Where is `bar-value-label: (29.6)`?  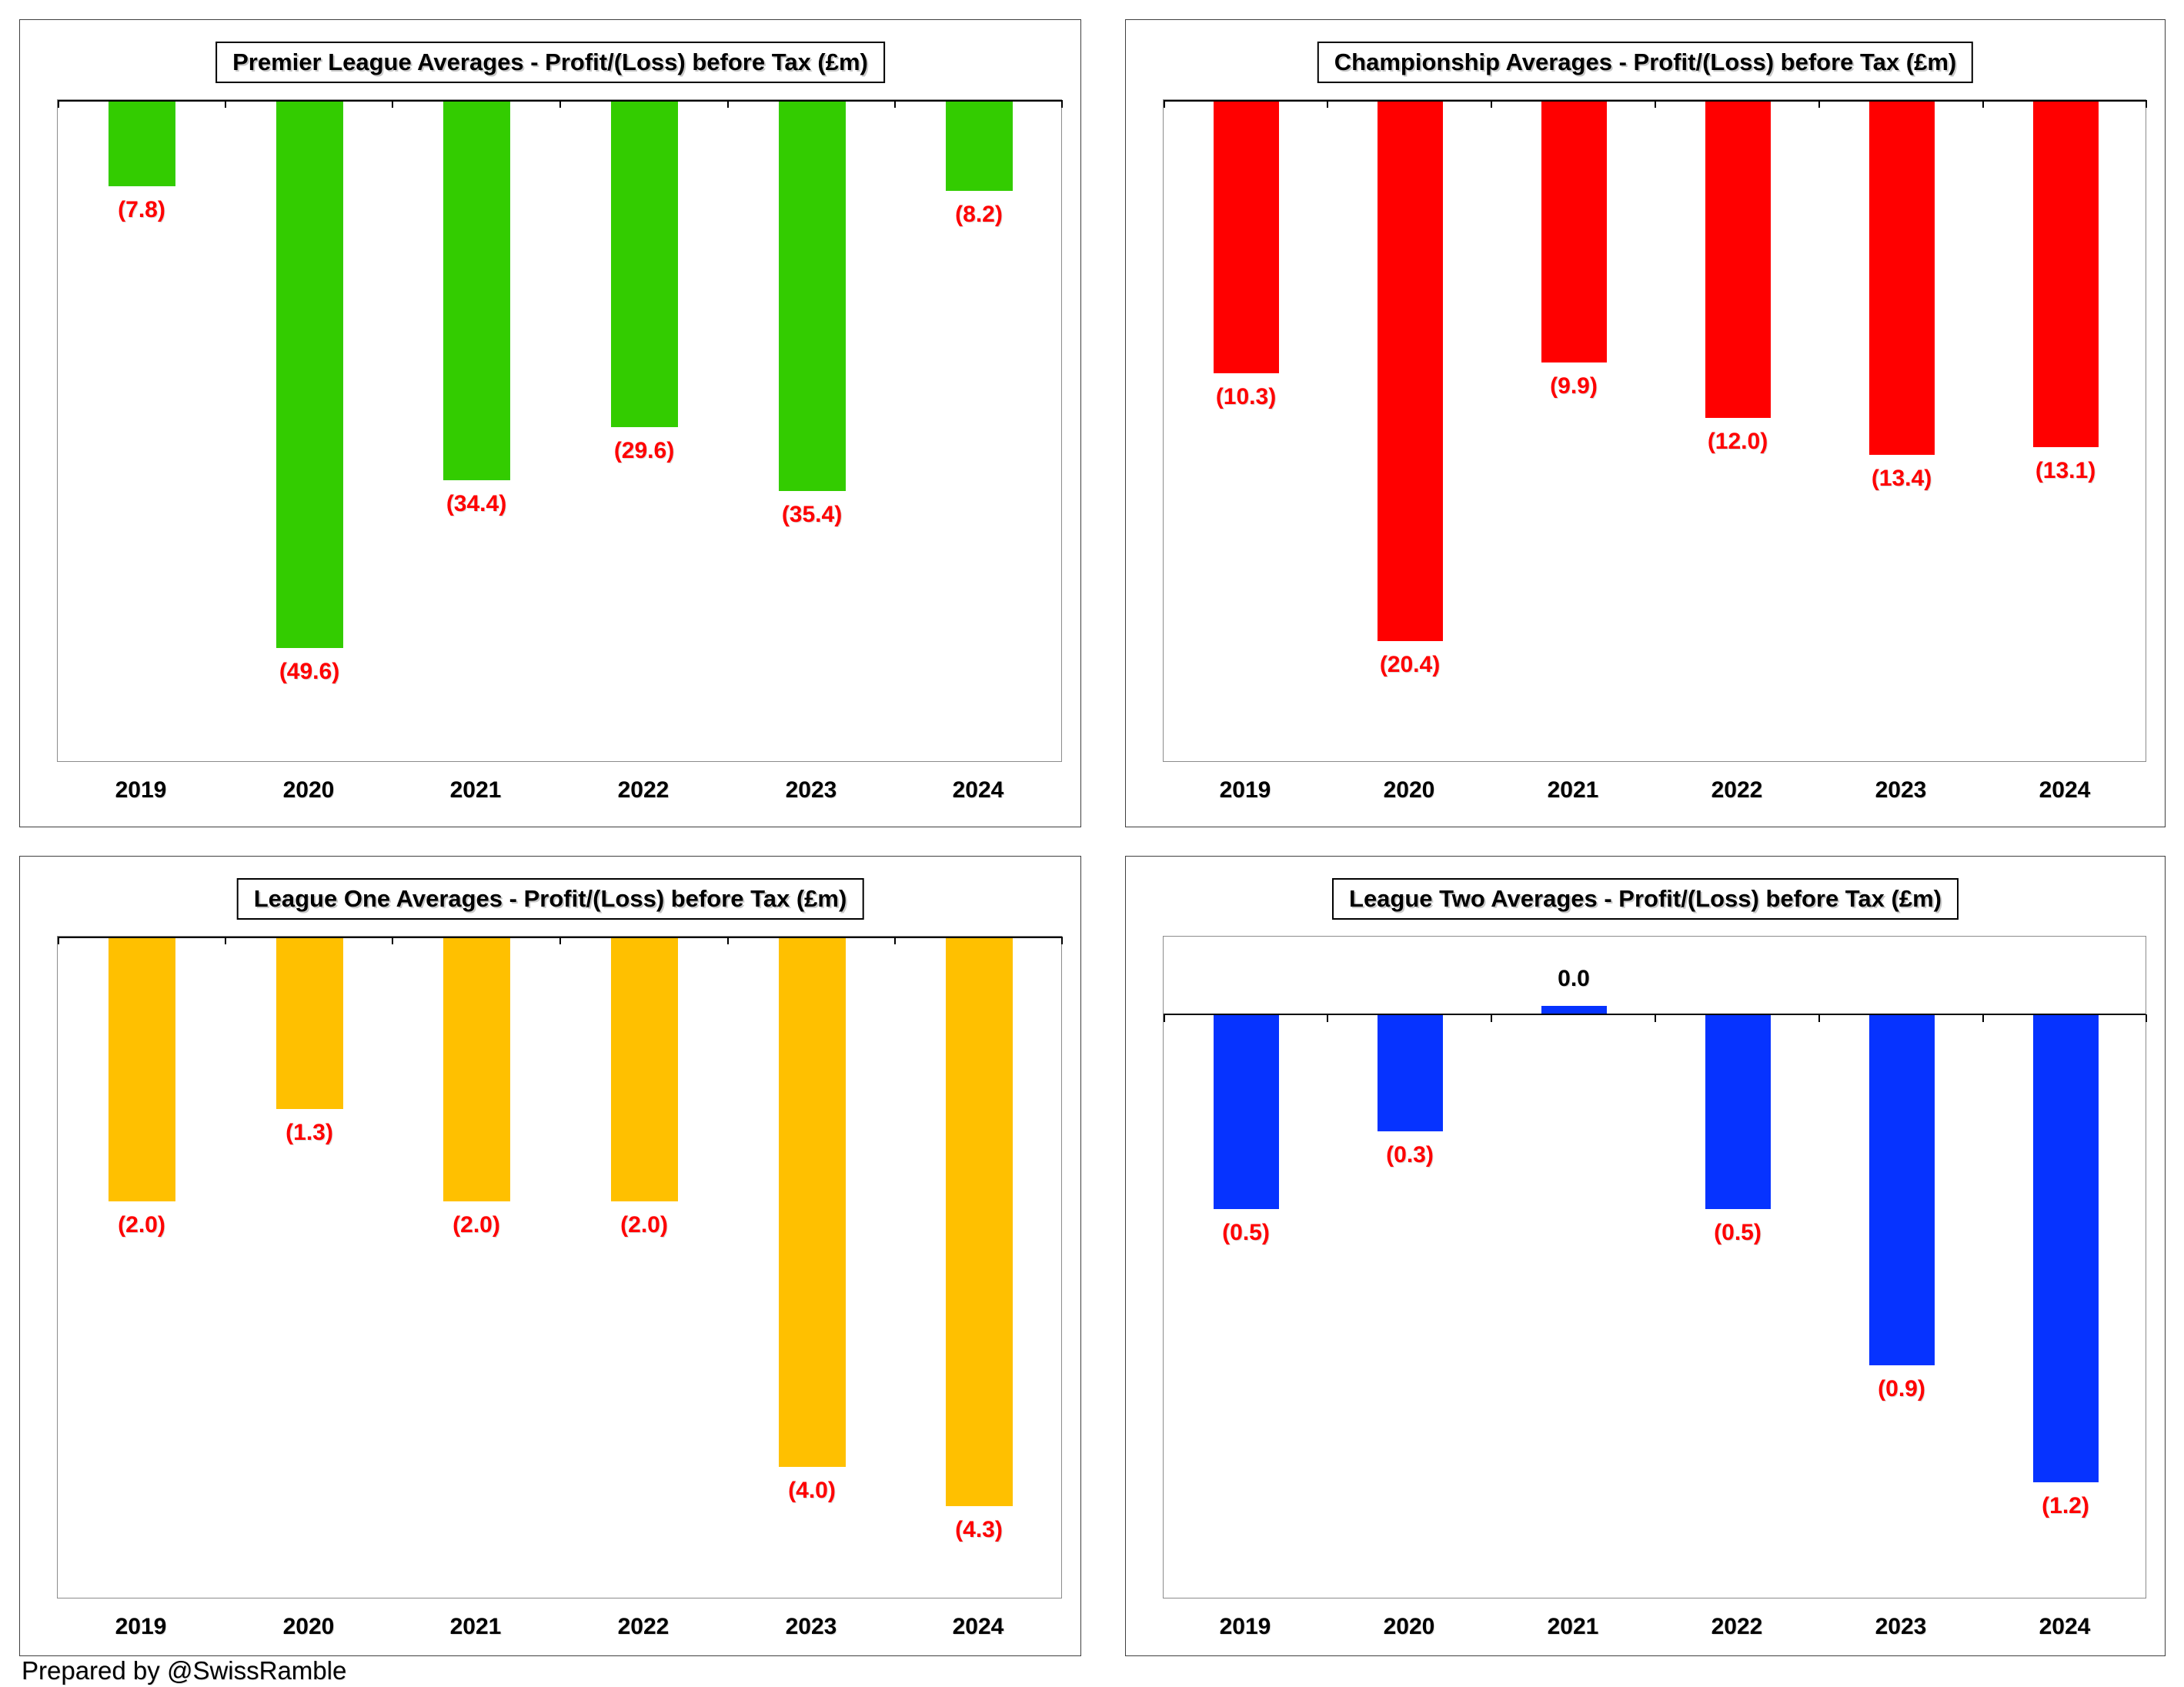 bar-value-label: (29.6) is located at coordinates (644, 451).